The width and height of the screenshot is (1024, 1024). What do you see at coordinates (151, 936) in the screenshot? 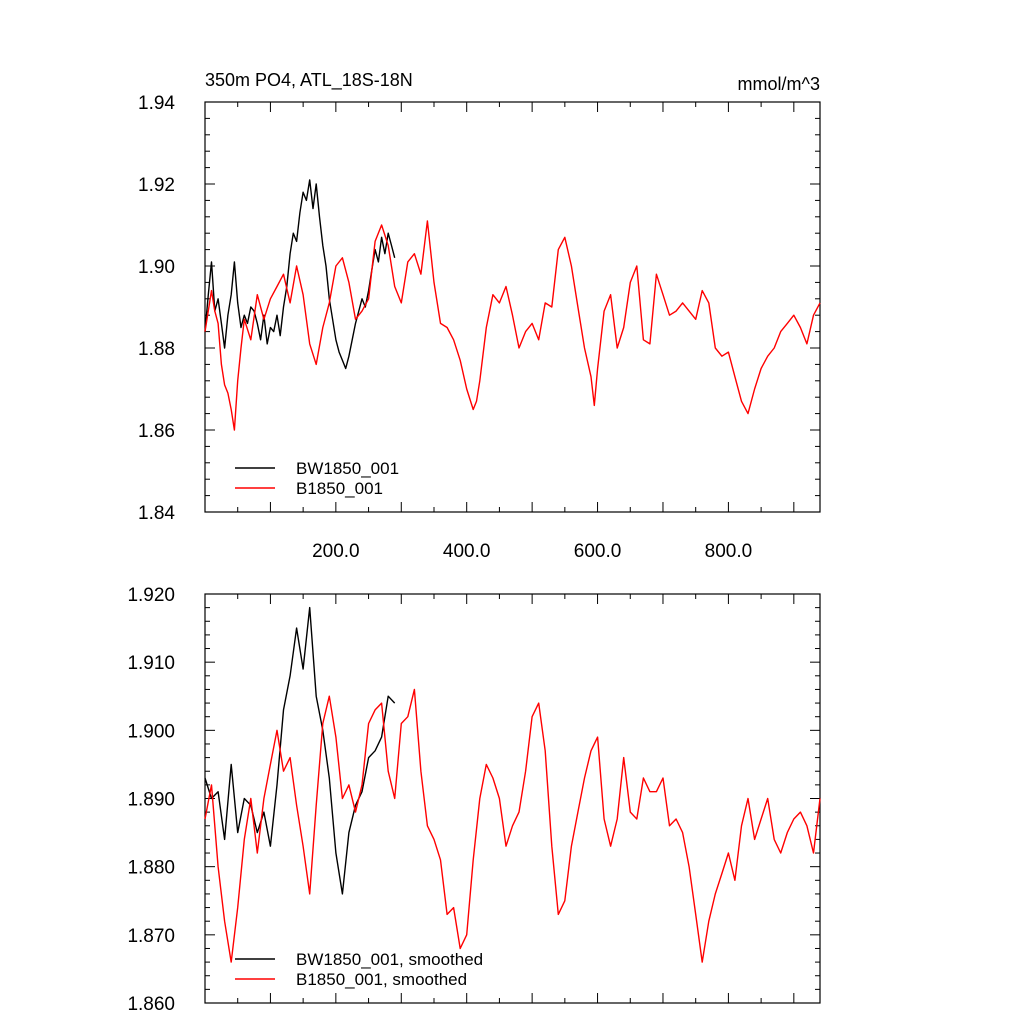
I see `y-tick-label: 1.870` at bounding box center [151, 936].